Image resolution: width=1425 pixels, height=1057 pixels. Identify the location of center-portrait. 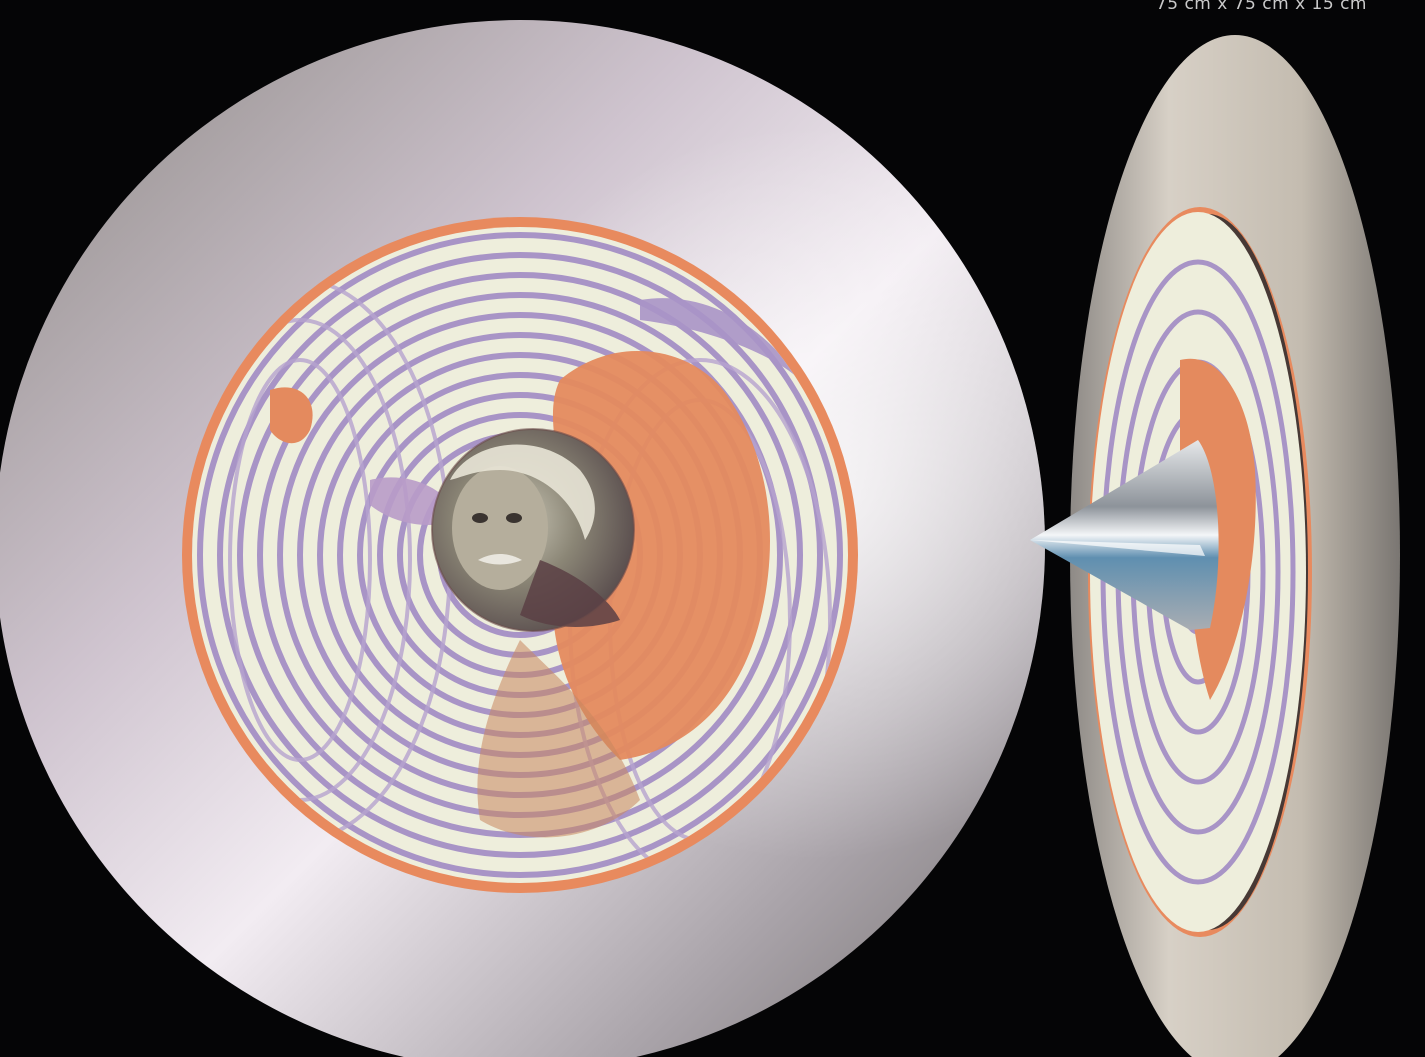
(533, 530).